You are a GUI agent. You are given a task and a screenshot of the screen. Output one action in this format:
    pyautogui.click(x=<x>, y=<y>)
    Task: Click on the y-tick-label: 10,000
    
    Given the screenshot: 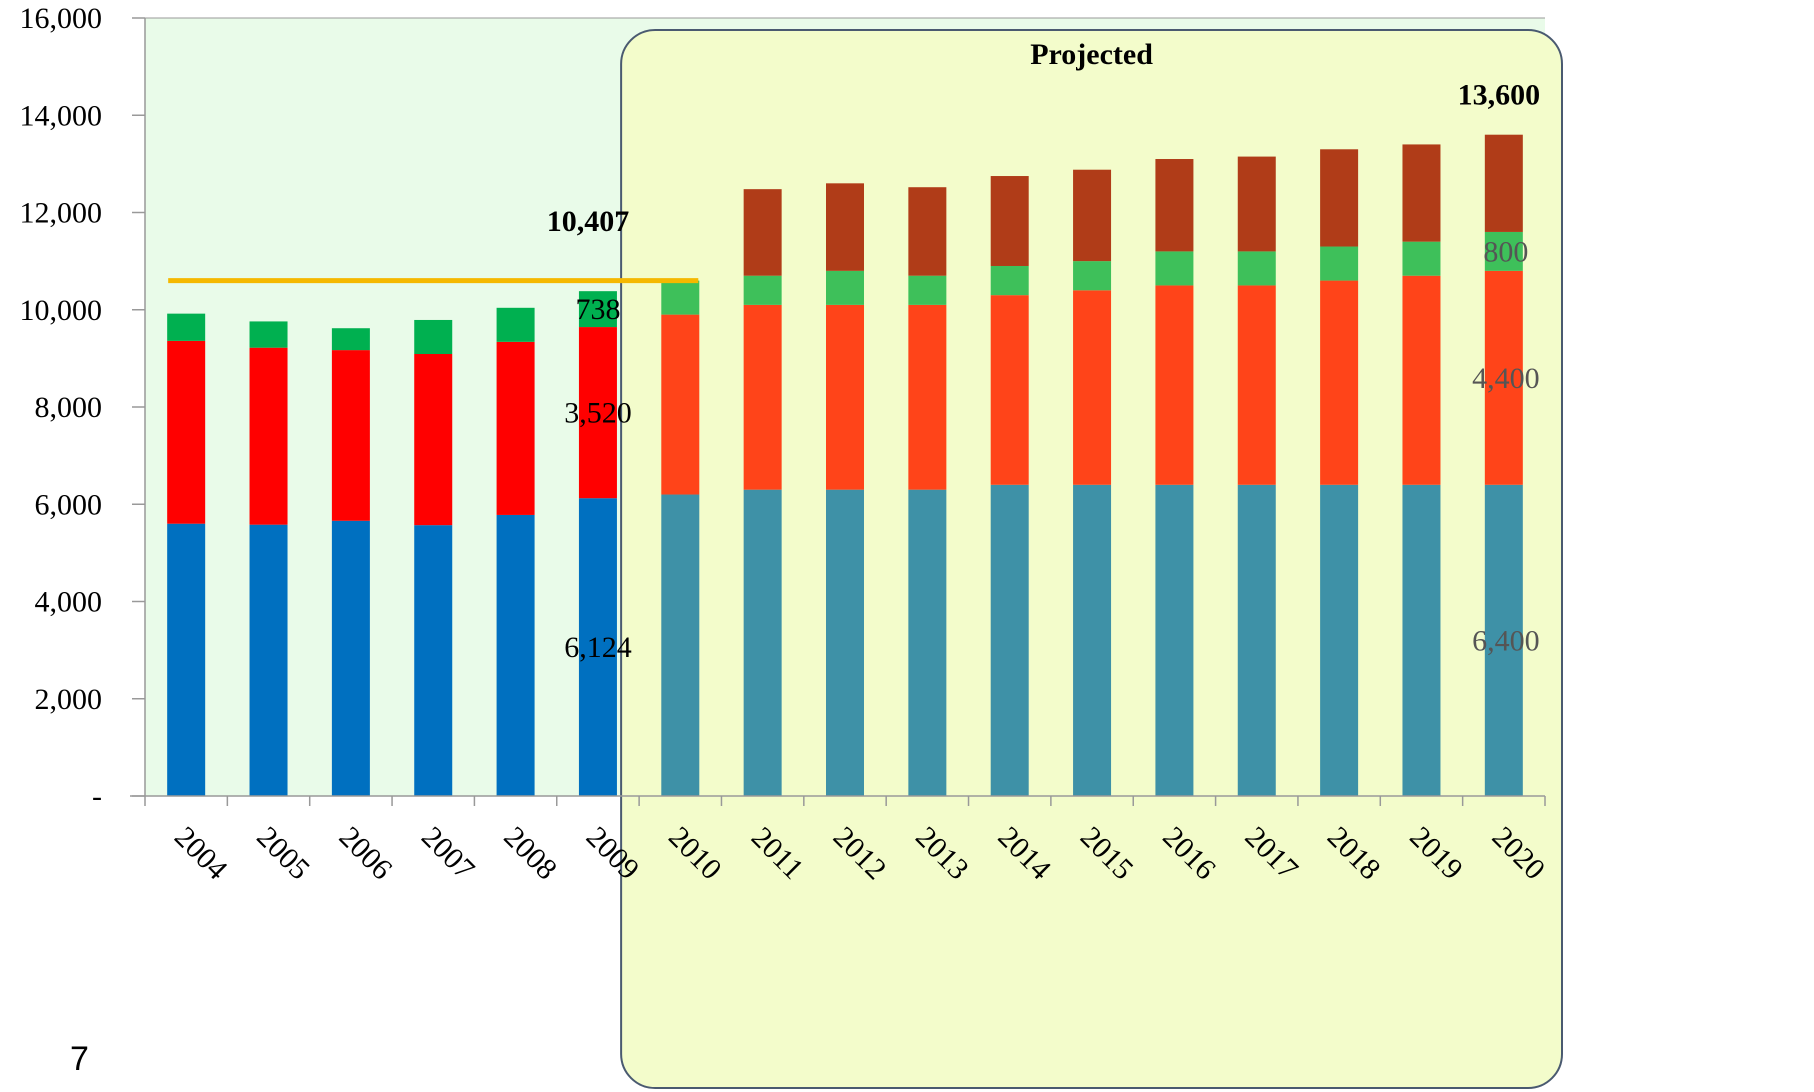 What is the action you would take?
    pyautogui.click(x=61, y=310)
    